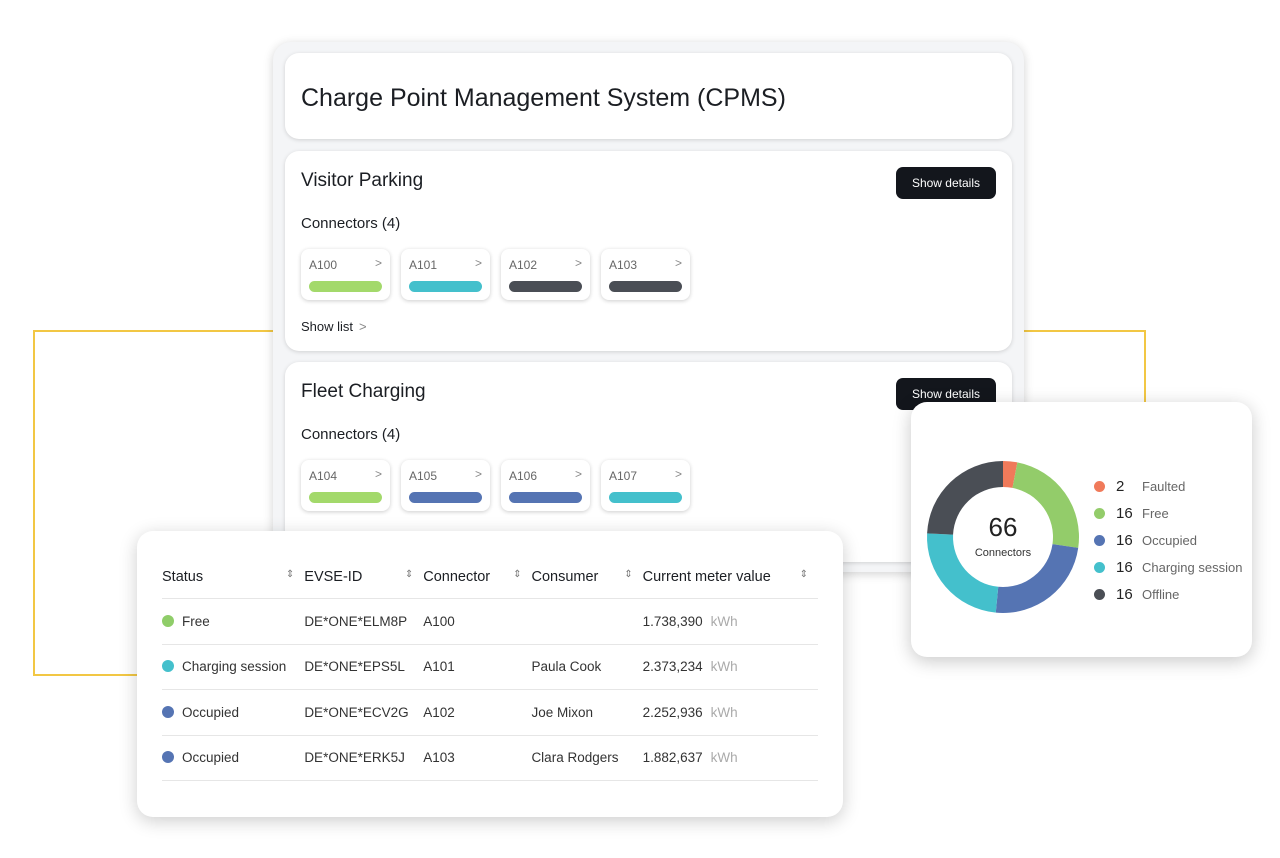 This screenshot has height=858, width=1280. I want to click on connector-chip: A106 >, so click(545, 485).